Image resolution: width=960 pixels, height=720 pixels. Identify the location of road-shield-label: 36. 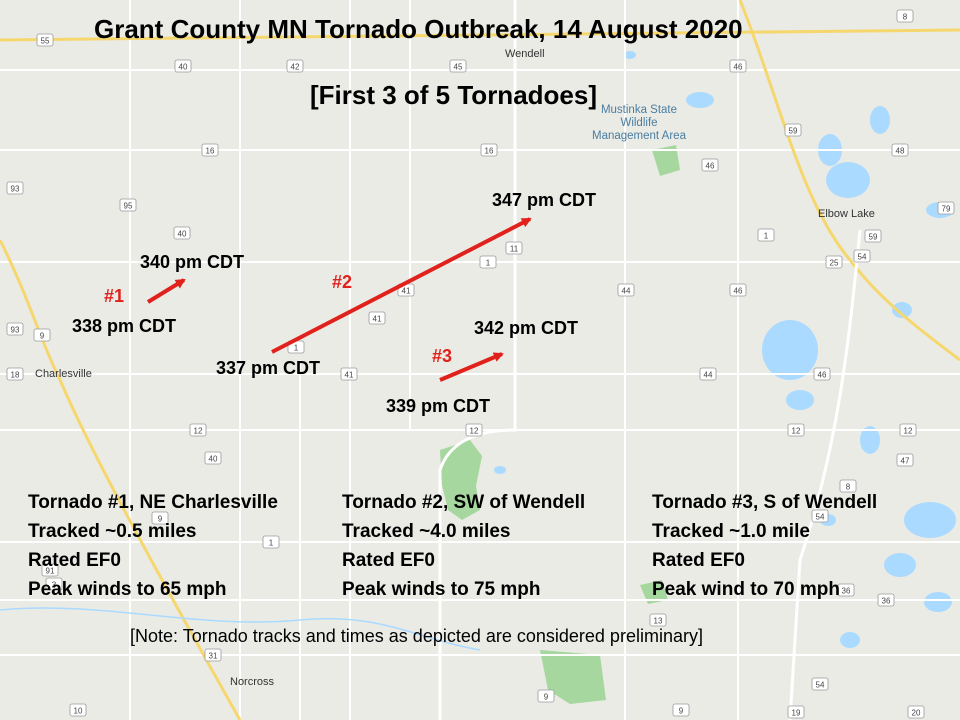
(886, 601).